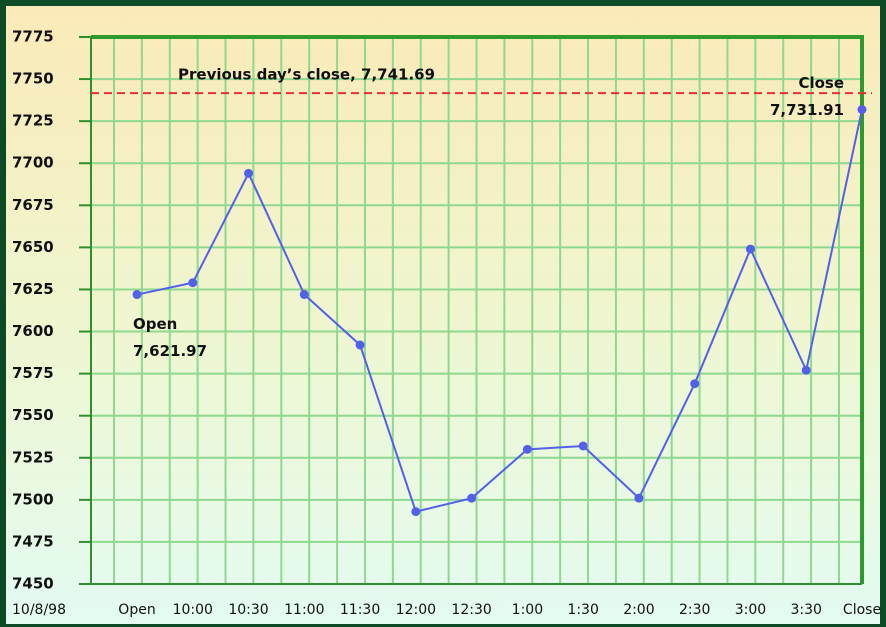 This screenshot has width=886, height=627. Describe the element at coordinates (750, 610) in the screenshot. I see `x-tick-label: 3:00` at that location.